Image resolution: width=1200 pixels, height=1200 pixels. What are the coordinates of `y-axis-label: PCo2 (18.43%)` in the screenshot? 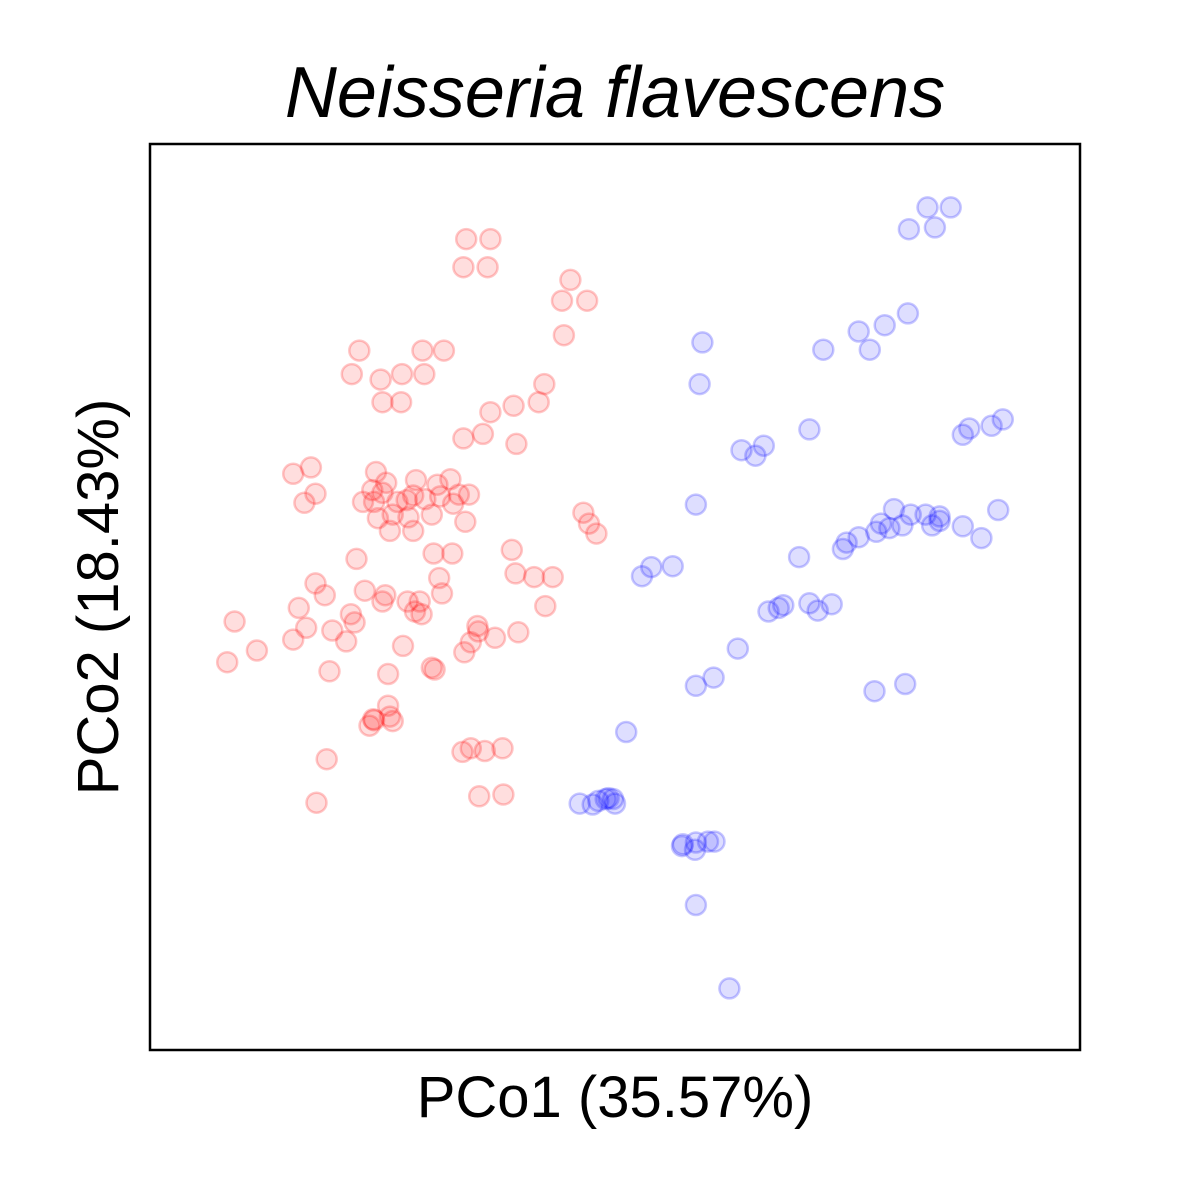 It's located at (98, 597).